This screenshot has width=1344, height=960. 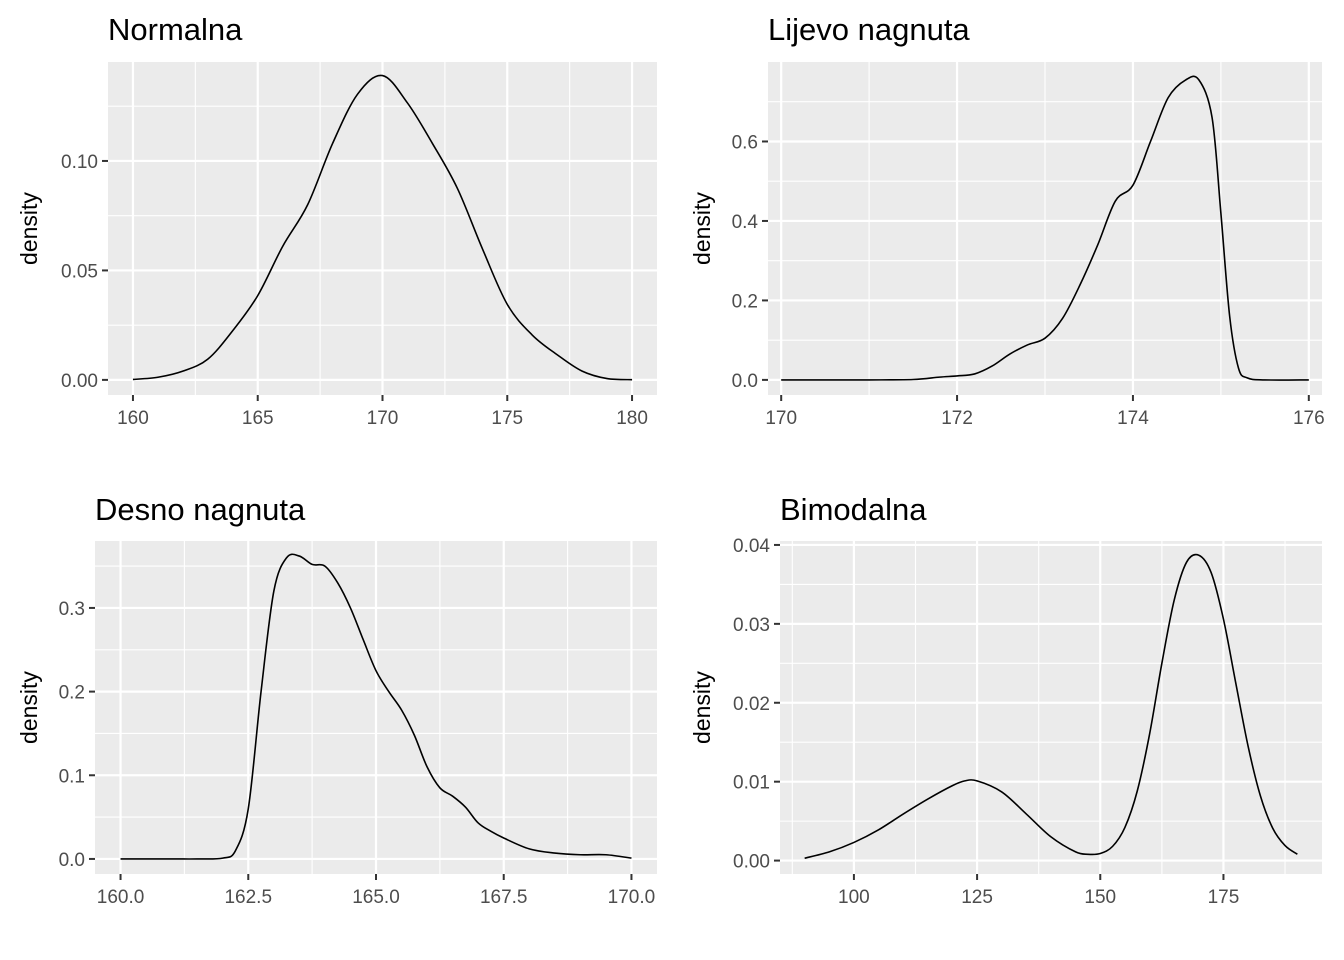 I want to click on x-tick-label: 125, so click(x=977, y=897).